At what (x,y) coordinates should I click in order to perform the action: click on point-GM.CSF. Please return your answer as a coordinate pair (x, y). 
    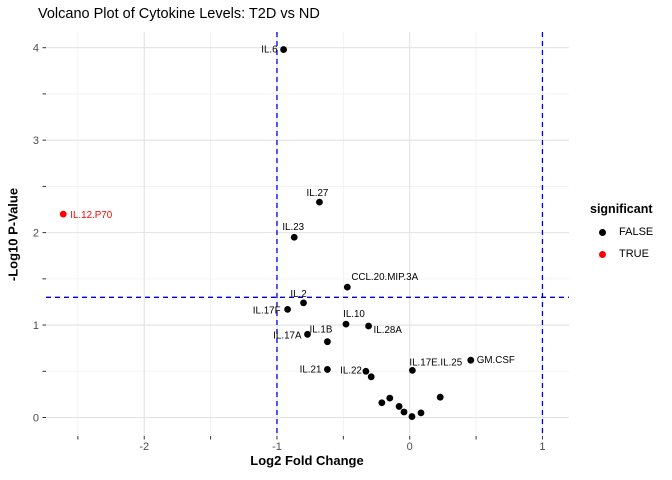
    Looking at the image, I should click on (471, 360).